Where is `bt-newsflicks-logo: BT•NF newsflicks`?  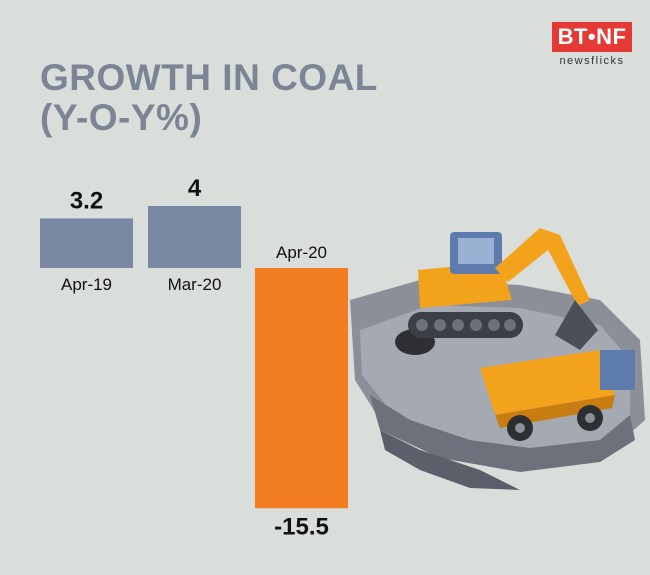
bt-newsflicks-logo: BT•NF newsflicks is located at coordinates (592, 46).